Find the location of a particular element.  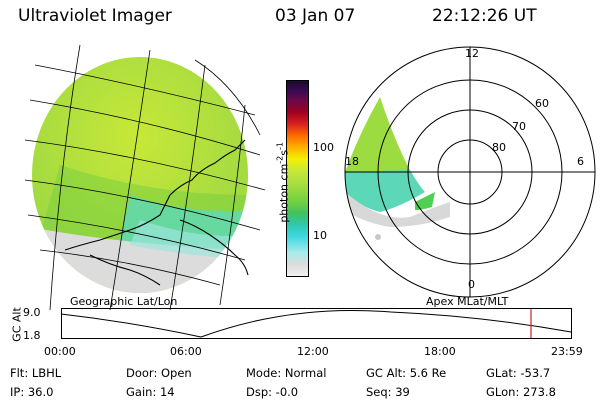

lat-label-80: 80 is located at coordinates (499, 147).